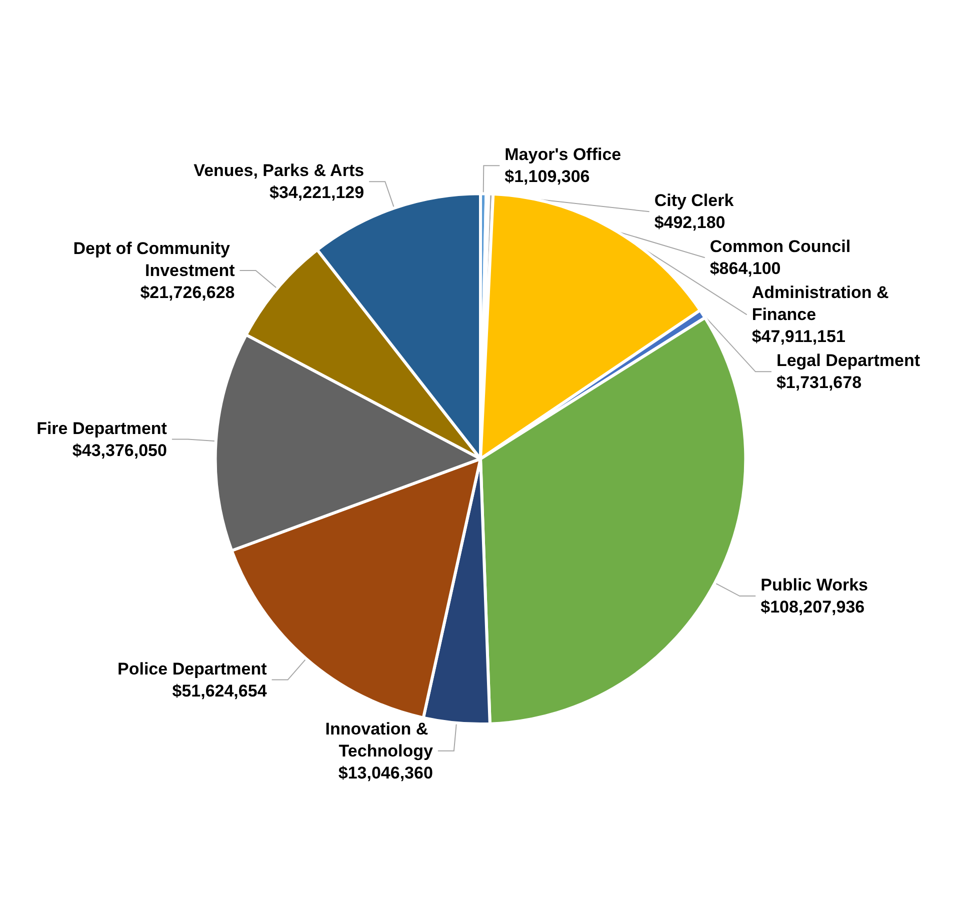 This screenshot has height=904, width=965. What do you see at coordinates (547, 176) in the screenshot?
I see `data-label: $1,109,306` at bounding box center [547, 176].